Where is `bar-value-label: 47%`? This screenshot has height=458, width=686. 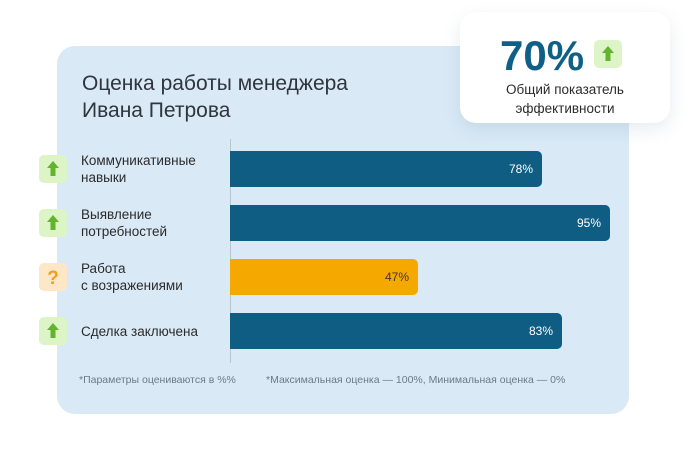
bar-value-label: 47% is located at coordinates (396, 277).